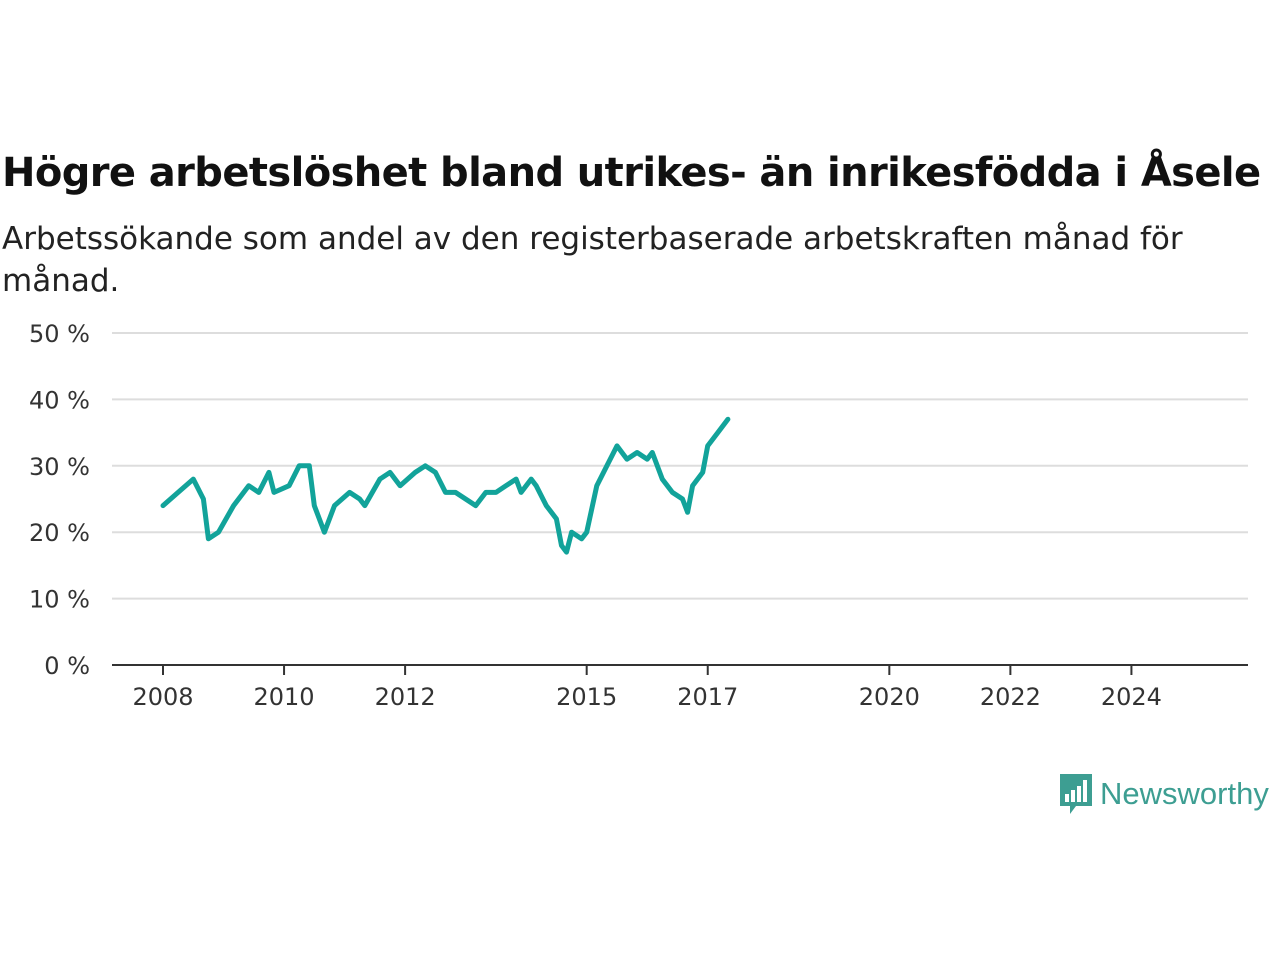 Image resolution: width=1280 pixels, height=960 pixels. I want to click on utlandsf-dda-line, so click(445, 485).